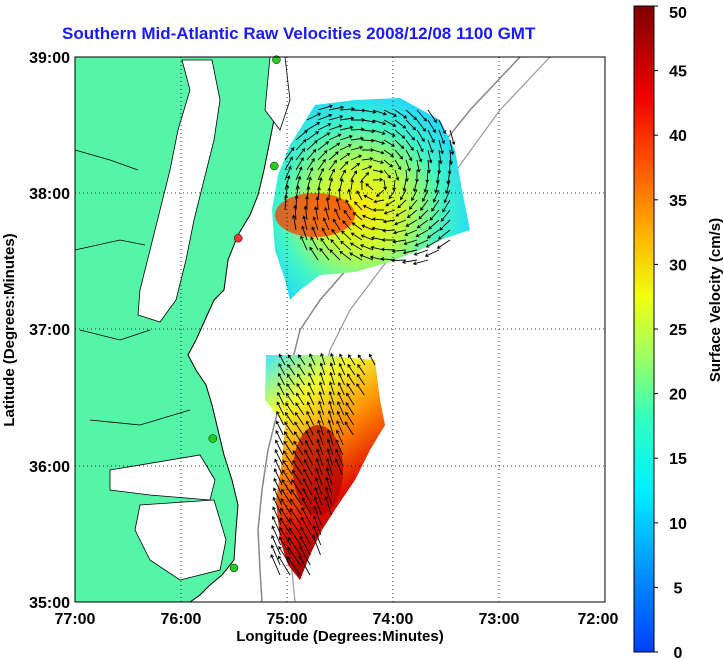  I want to click on radar-stations, so click(244, 314).